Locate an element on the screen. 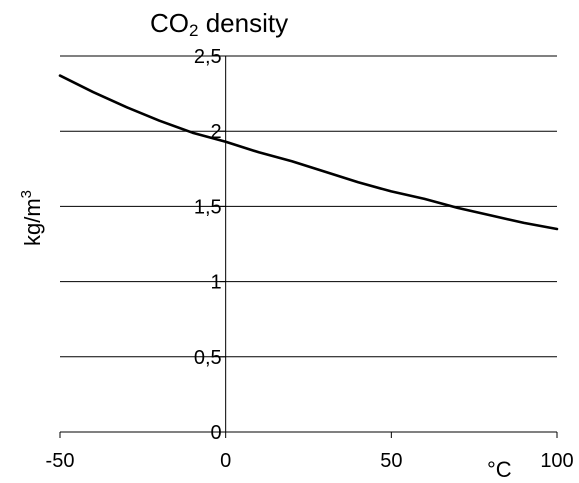 This screenshot has height=483, width=579. y-tick-label: 0,5 is located at coordinates (208, 358).